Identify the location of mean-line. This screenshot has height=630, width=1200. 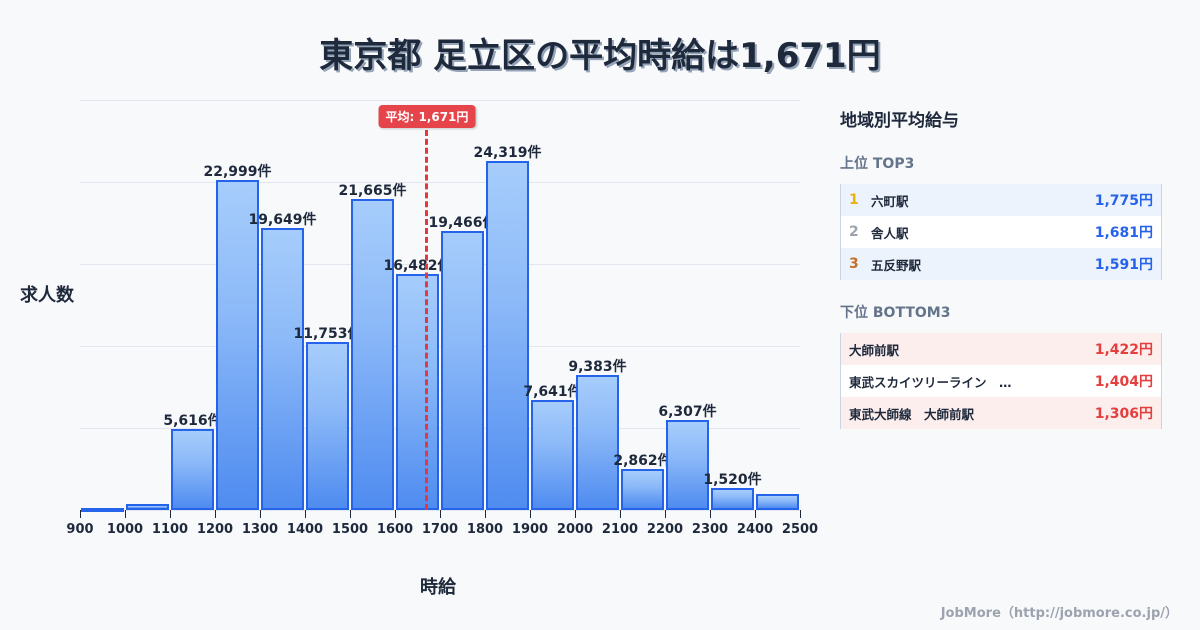
(427, 320).